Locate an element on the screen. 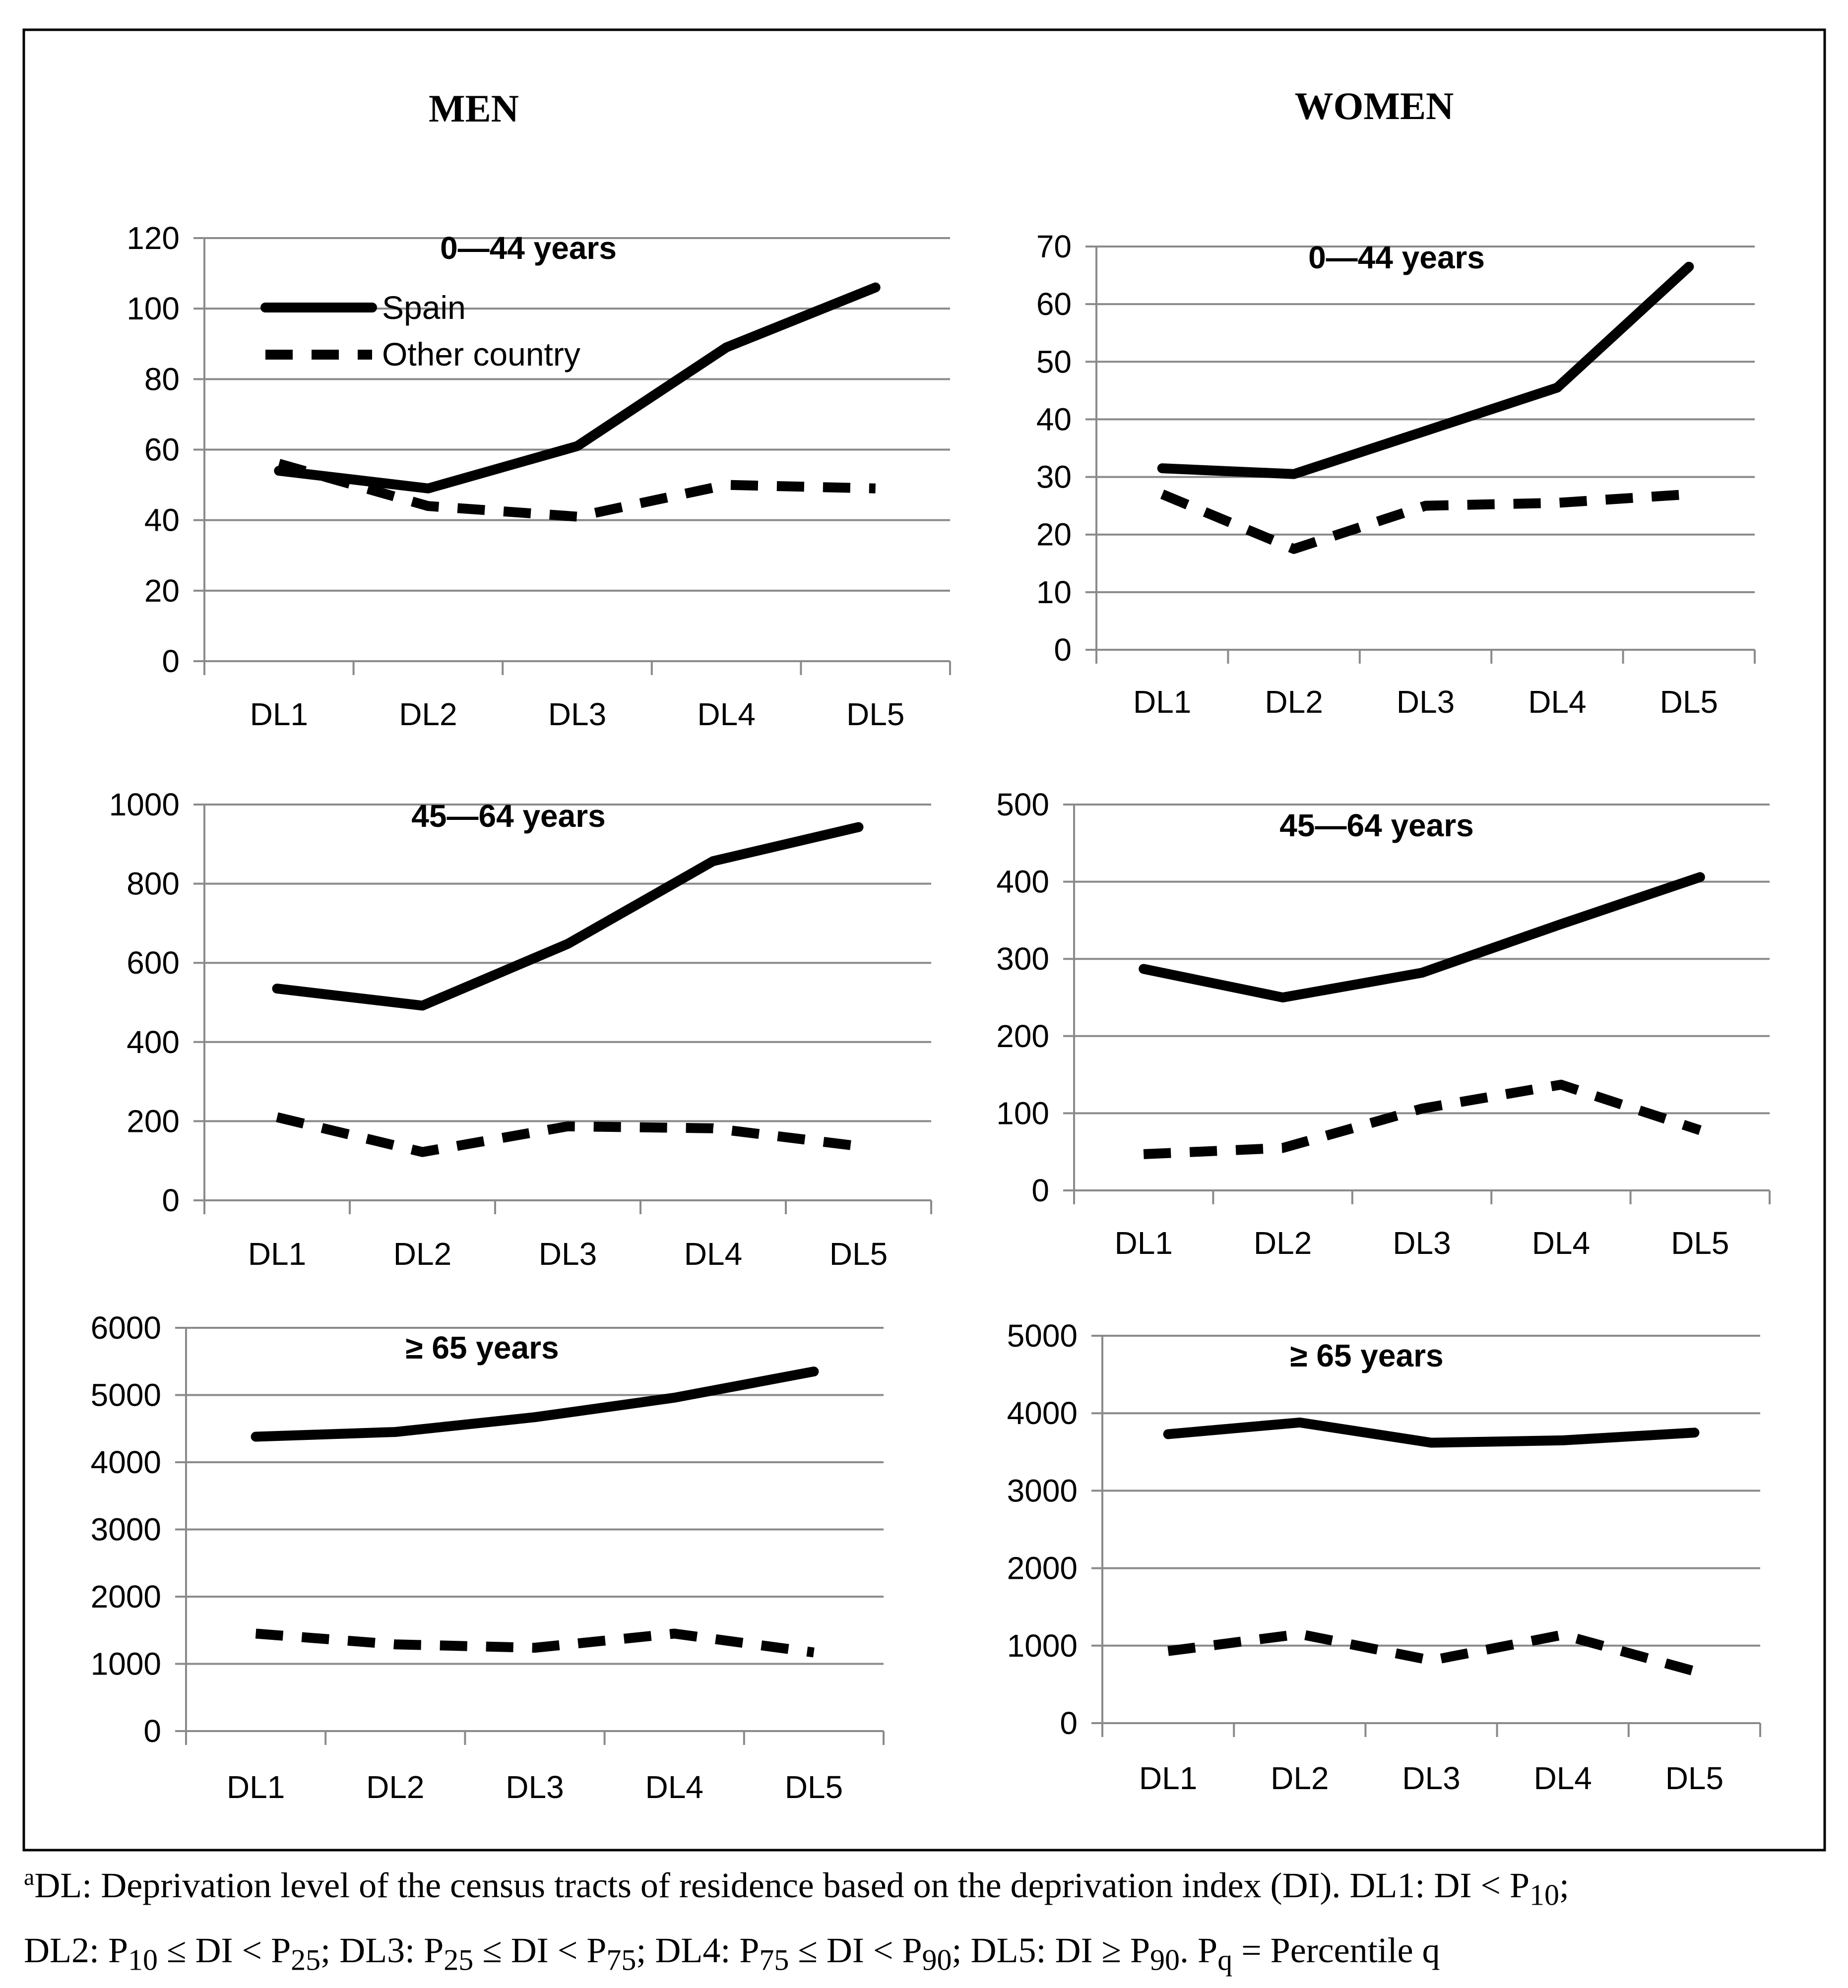 This screenshot has width=1848, height=1988. legend-other-country-label: Other country is located at coordinates (481, 355).